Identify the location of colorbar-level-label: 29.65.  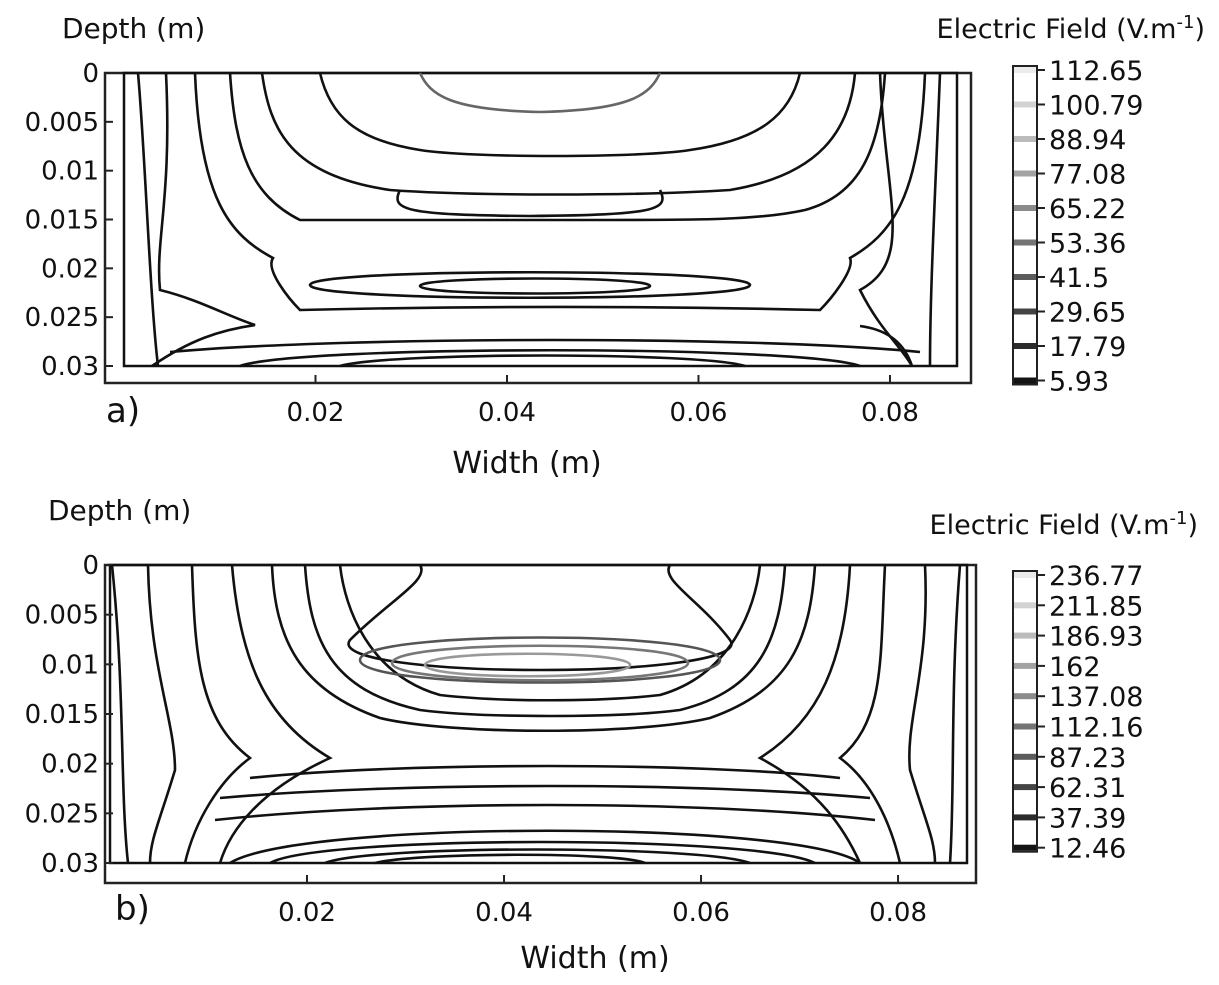
(1087, 313).